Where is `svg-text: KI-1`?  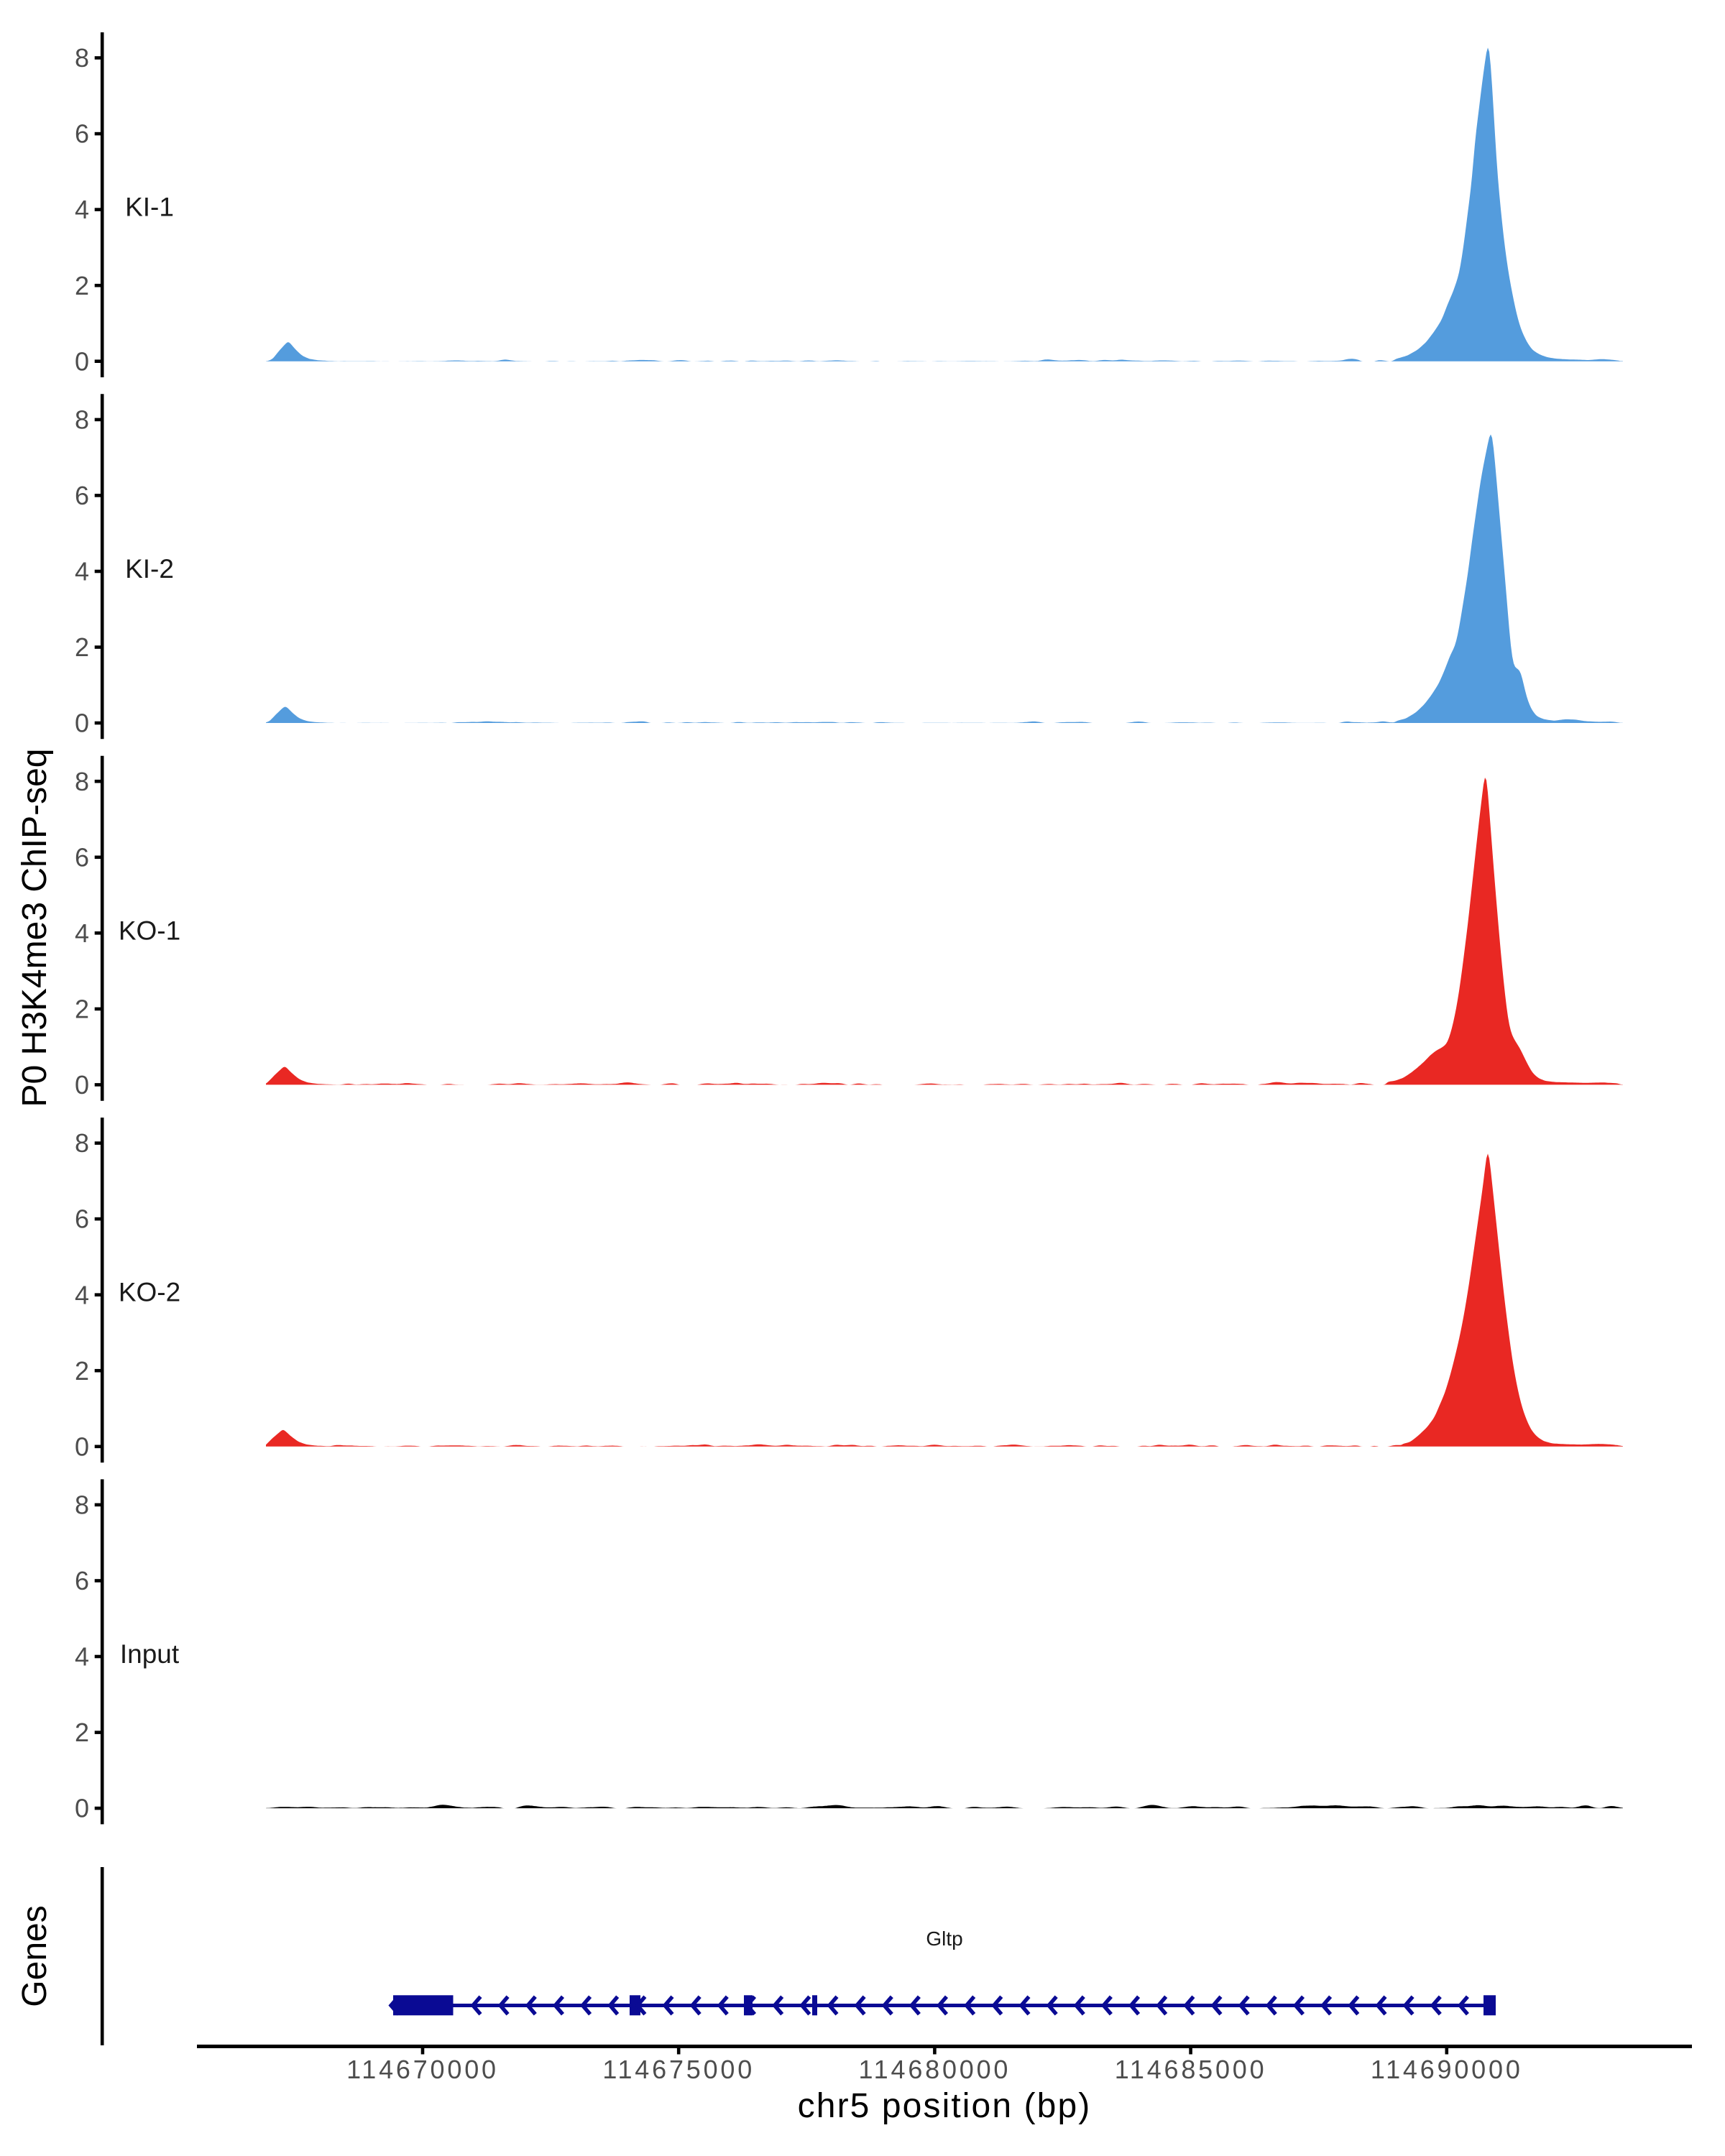
svg-text: KI-1 is located at coordinates (149, 208).